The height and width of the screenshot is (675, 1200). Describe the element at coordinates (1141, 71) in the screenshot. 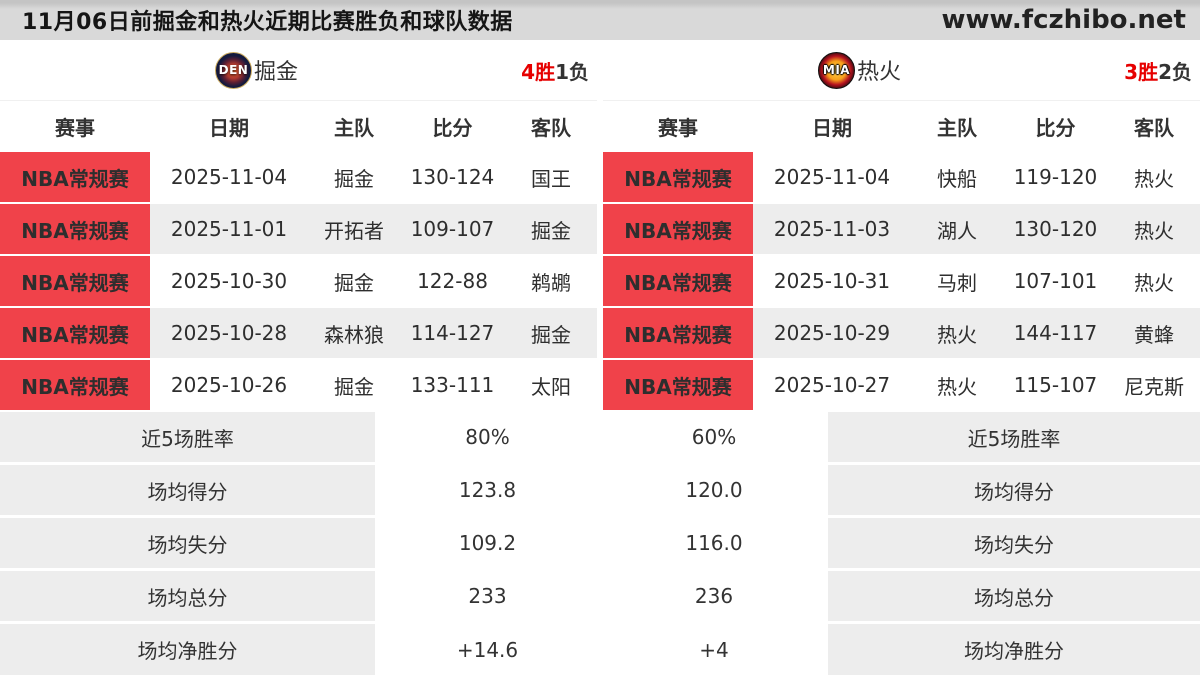

I see `heat-wins: 3胜` at that location.